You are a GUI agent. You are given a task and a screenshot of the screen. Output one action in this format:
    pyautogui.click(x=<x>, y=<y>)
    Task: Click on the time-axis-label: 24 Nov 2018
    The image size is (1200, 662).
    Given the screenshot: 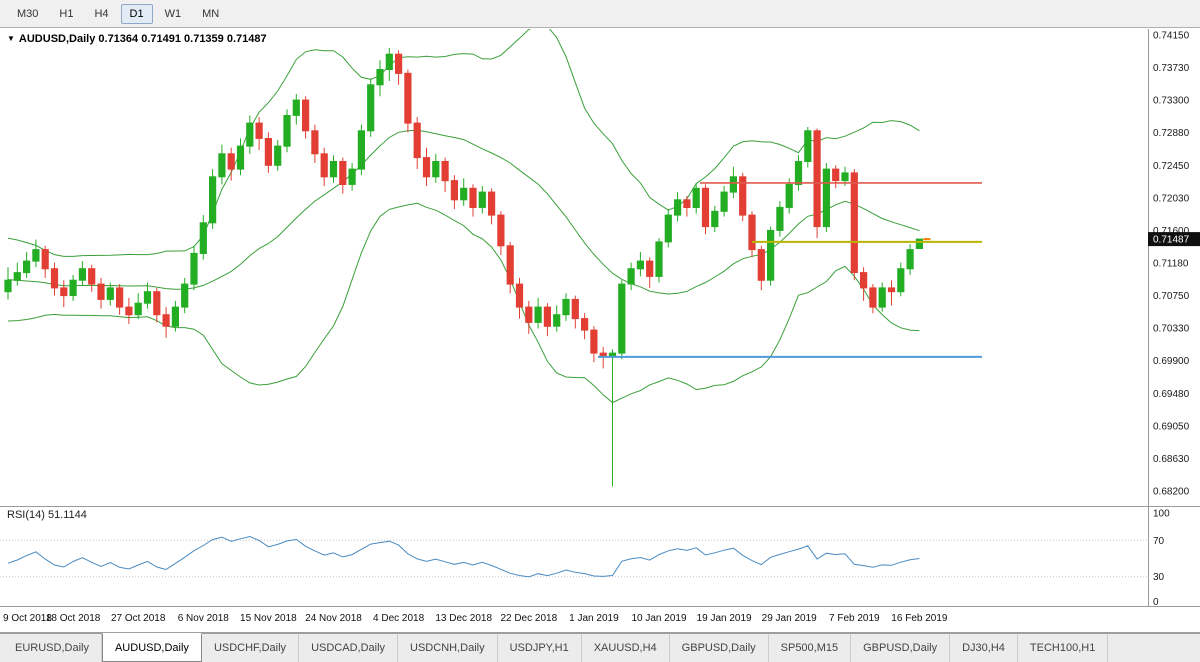 What is the action you would take?
    pyautogui.click(x=333, y=618)
    